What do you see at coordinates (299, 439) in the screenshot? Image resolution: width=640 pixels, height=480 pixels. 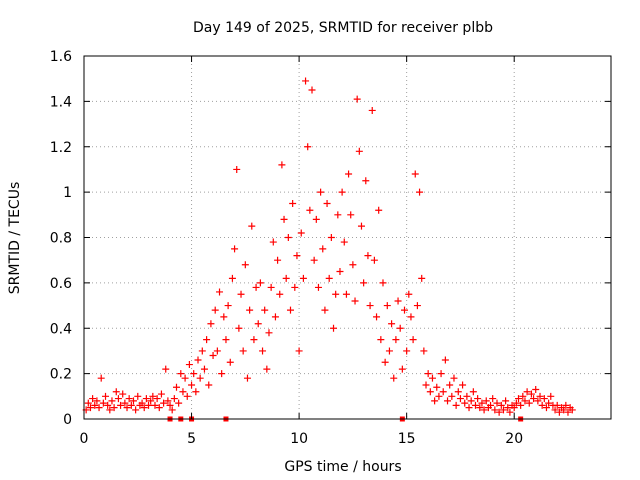 I see `x-tick-label: 10` at bounding box center [299, 439].